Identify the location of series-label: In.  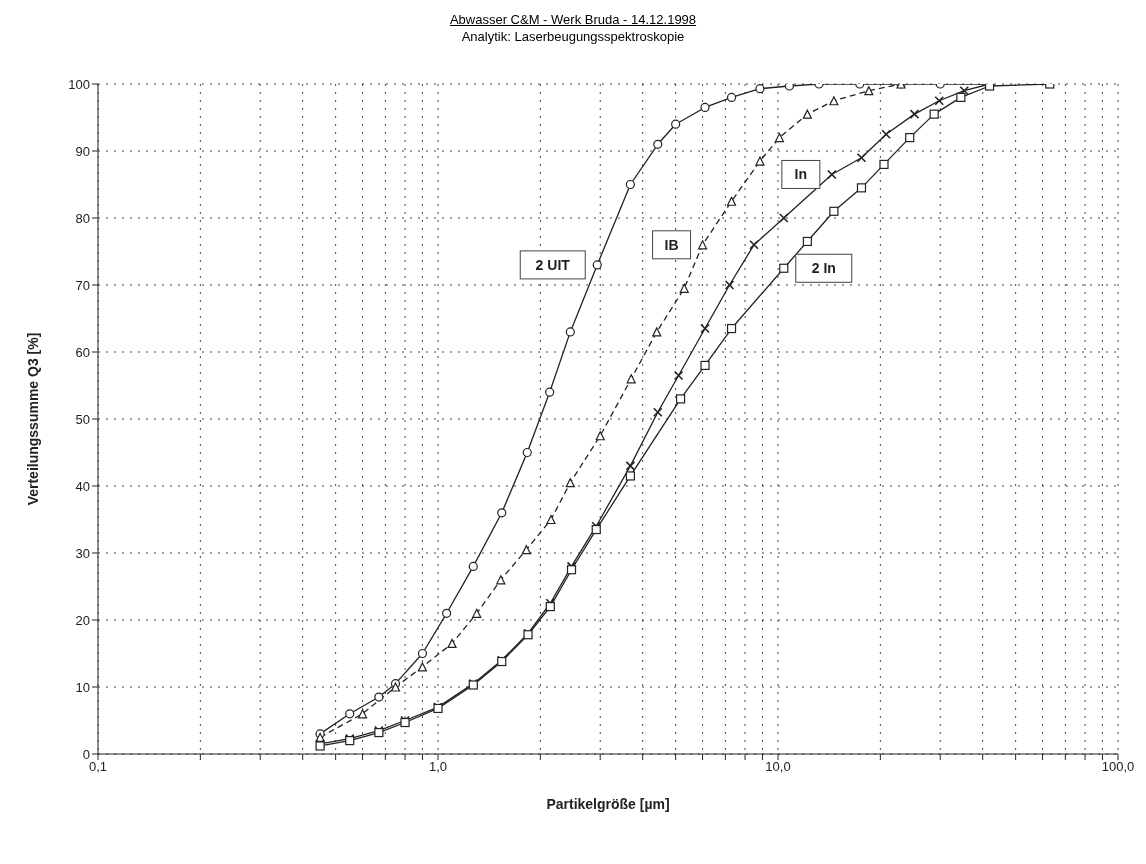
(801, 174).